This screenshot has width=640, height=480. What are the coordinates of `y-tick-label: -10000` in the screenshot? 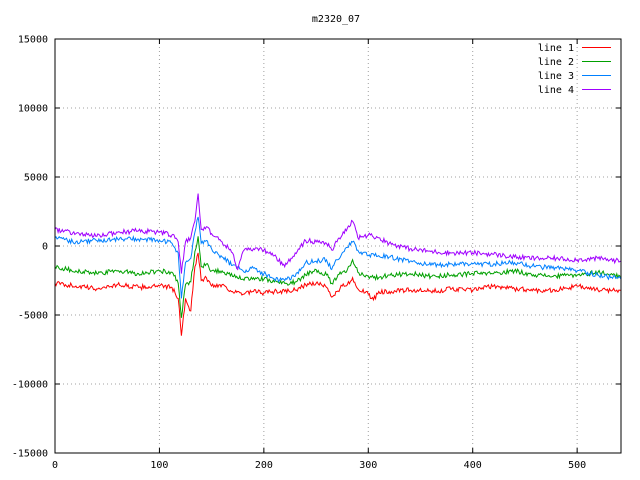 It's located at (30, 385).